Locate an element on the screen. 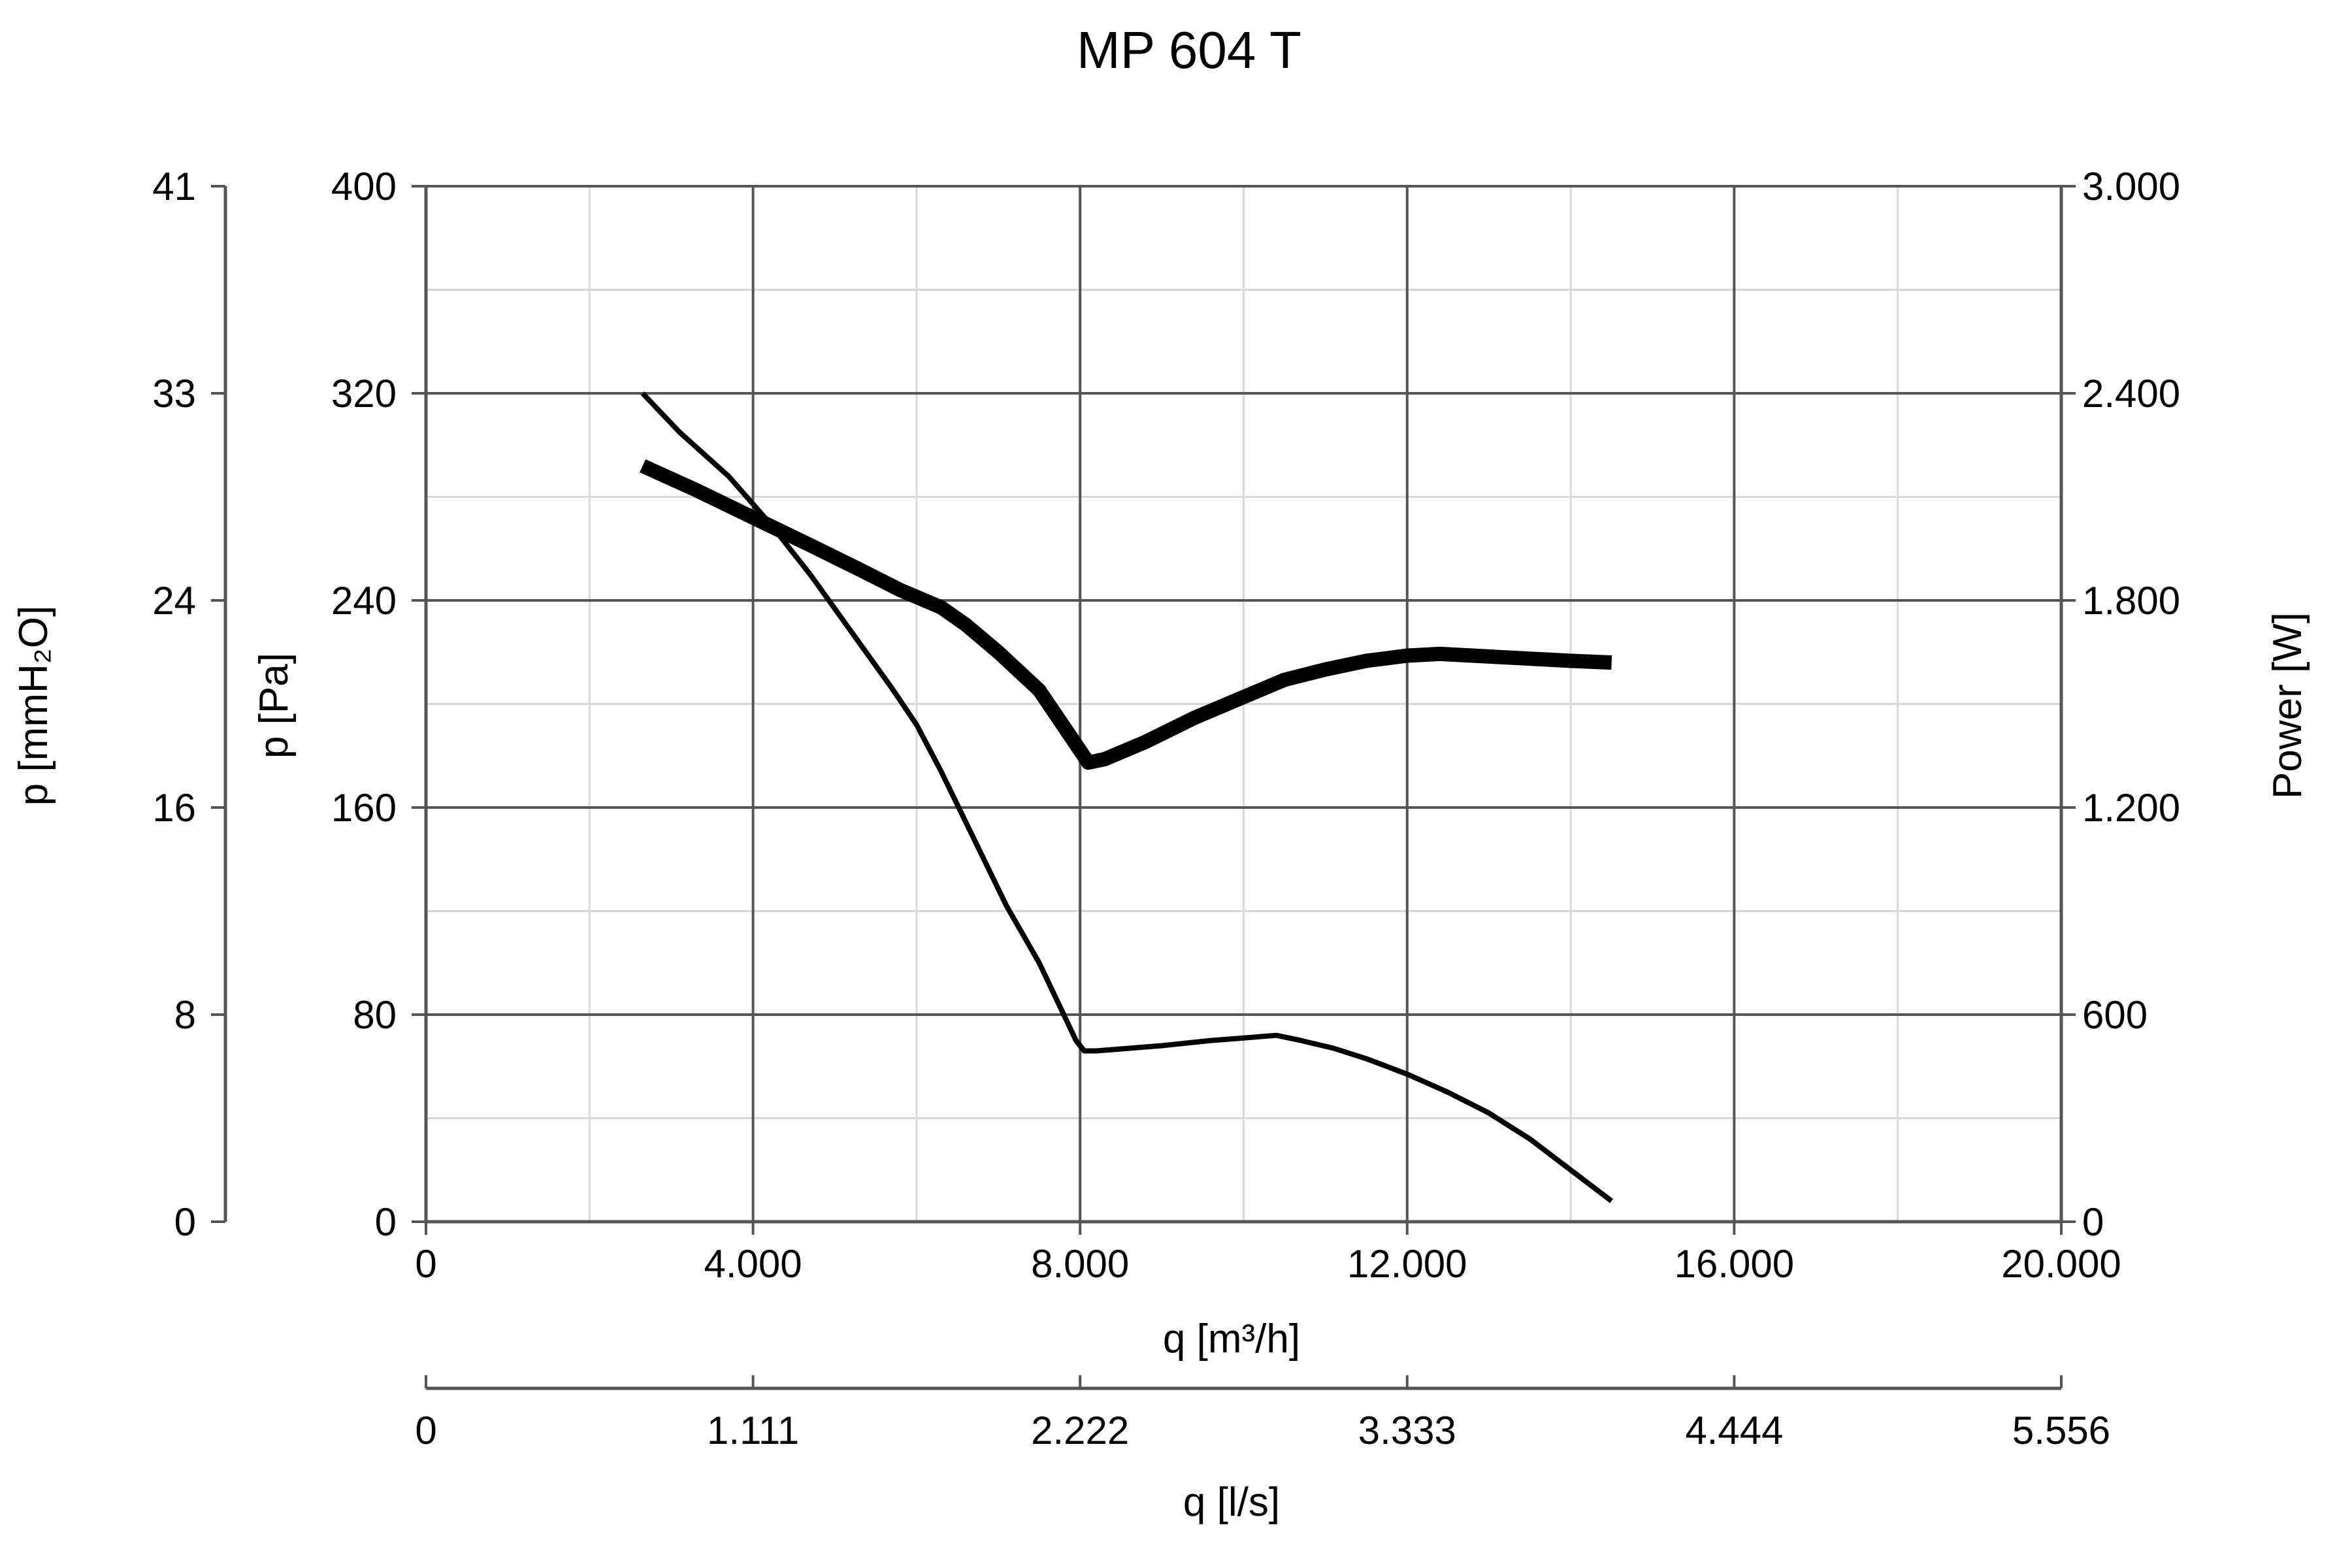 This screenshot has width=2352, height=1568. flow-m3h-axis: 0 4.000 8.000 12.000 16.000 20.000 is located at coordinates (1268, 1254).